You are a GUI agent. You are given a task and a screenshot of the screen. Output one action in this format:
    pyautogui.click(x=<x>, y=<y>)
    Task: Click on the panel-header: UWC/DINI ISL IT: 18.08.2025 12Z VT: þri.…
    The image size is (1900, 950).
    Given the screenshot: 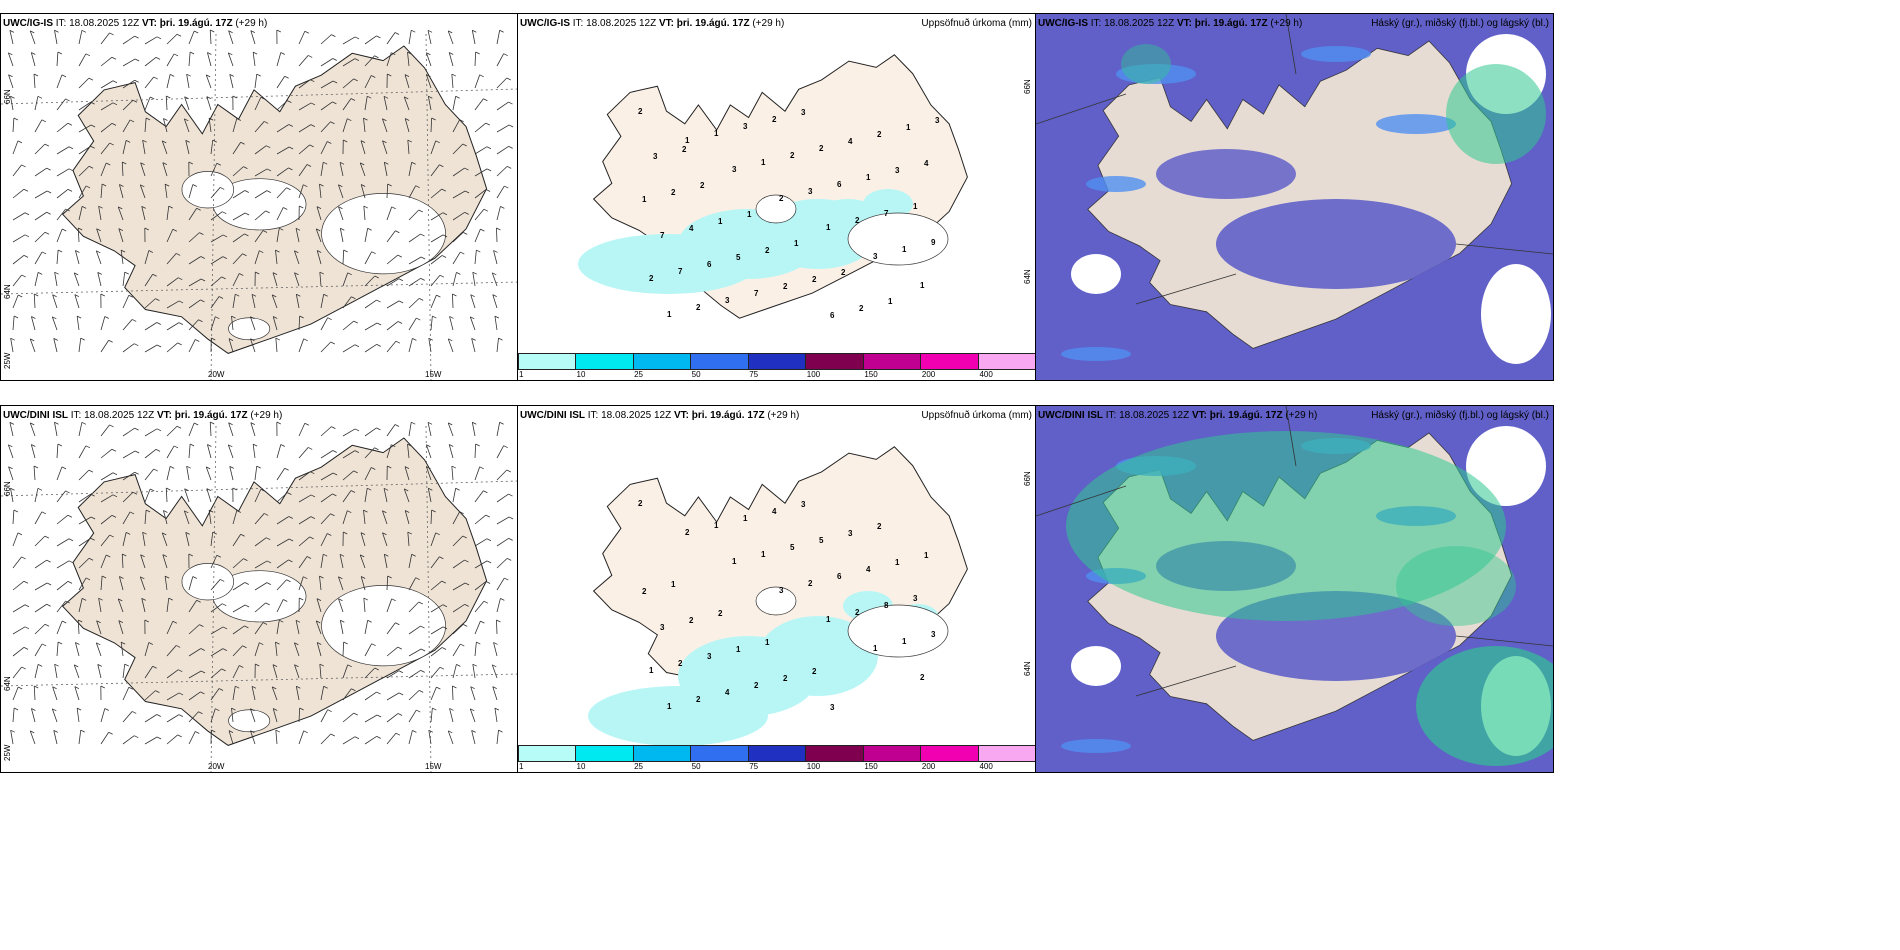 What is the action you would take?
    pyautogui.click(x=660, y=415)
    